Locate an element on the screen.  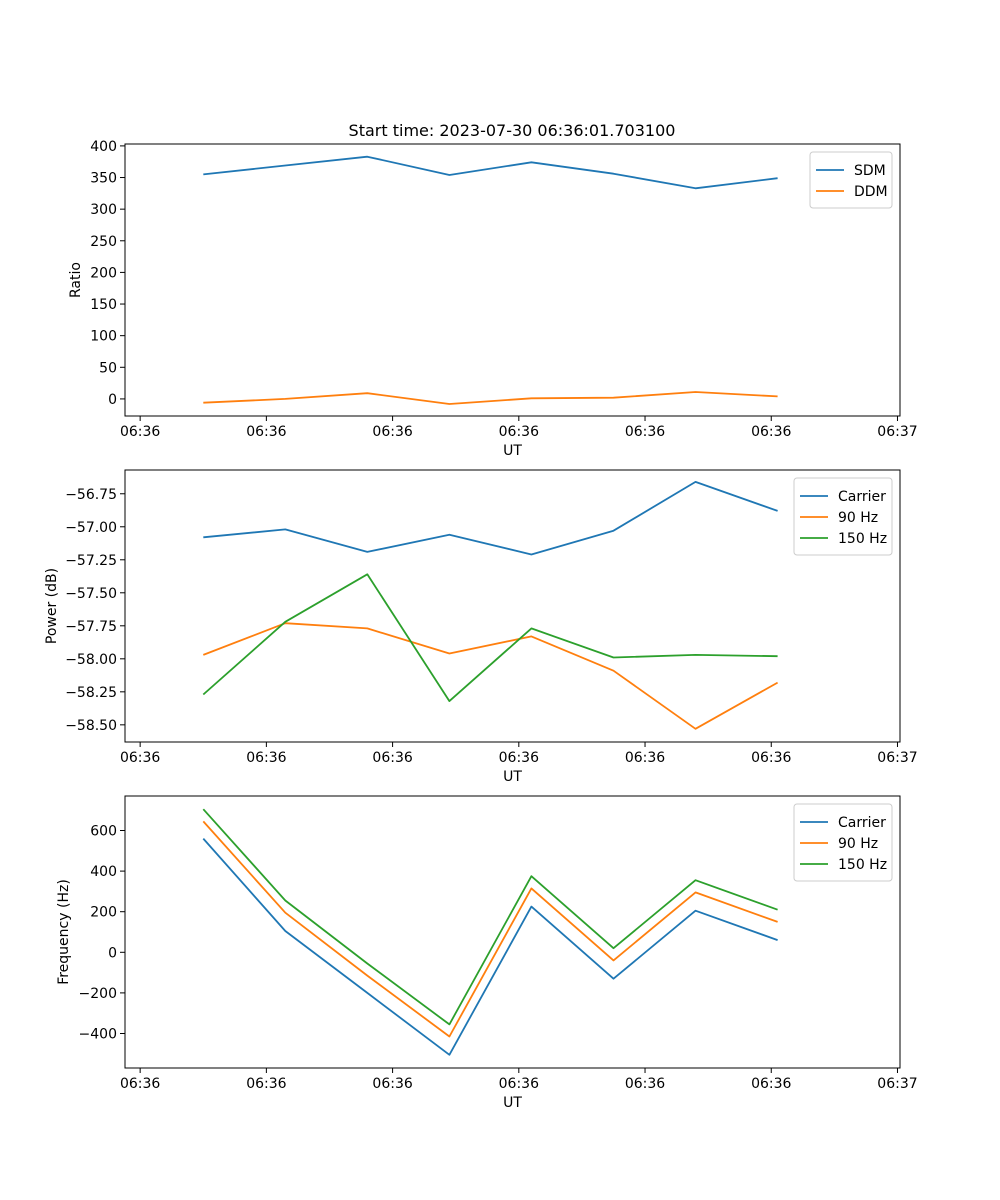
legend: SDM DDM is located at coordinates (851, 180).